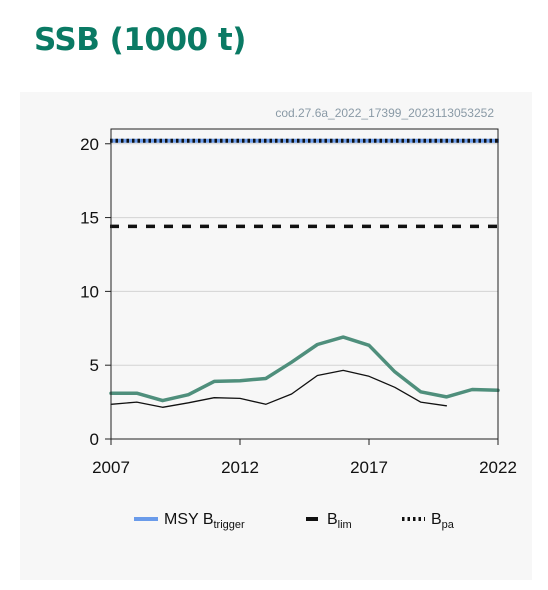 The image size is (548, 590). I want to click on x-tick-label-2007: 2007, so click(111, 467).